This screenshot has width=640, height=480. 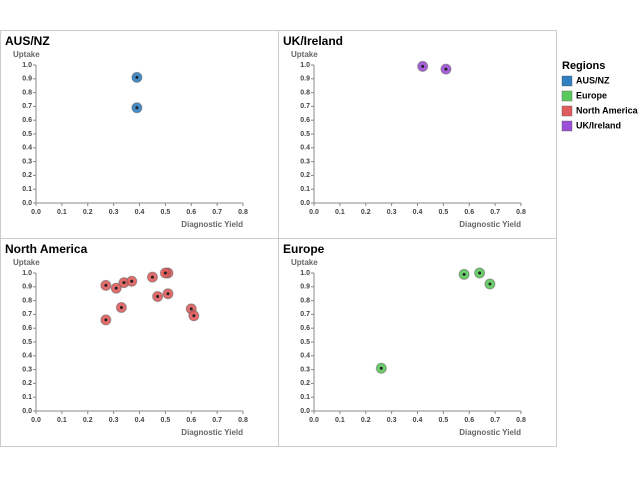 What do you see at coordinates (27, 41) in the screenshot?
I see `panel-title: AUS/NZ` at bounding box center [27, 41].